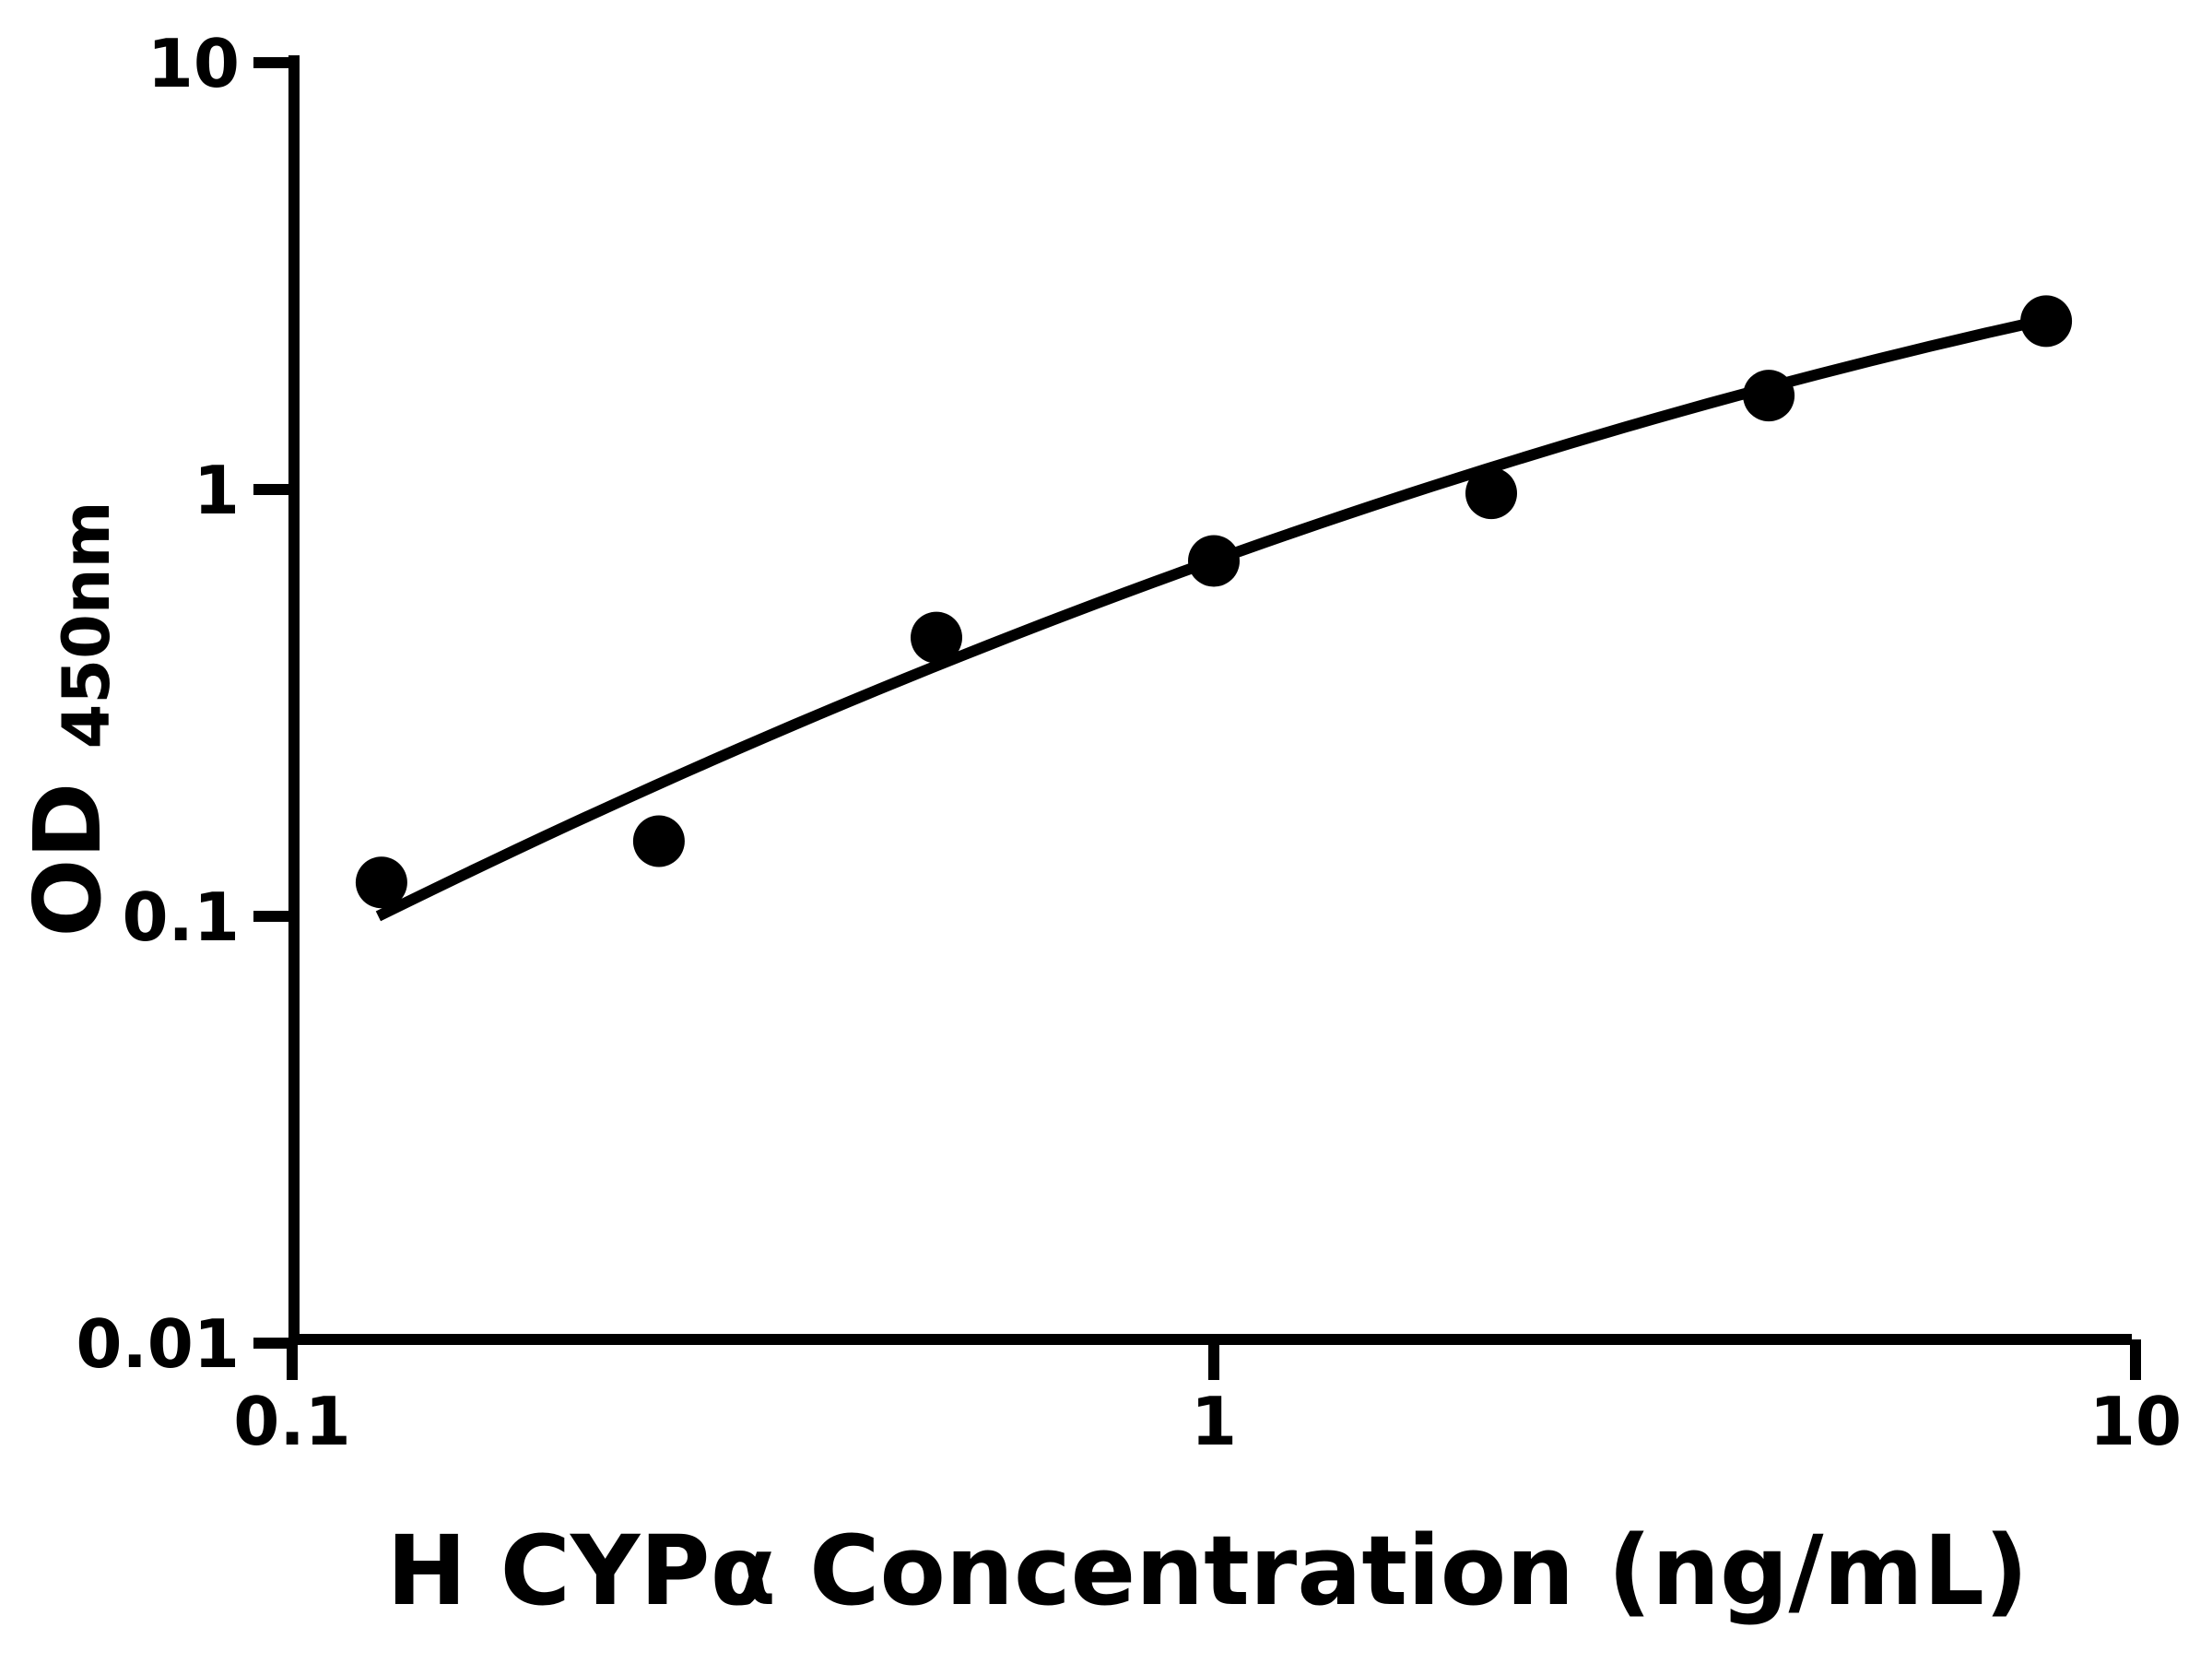 Image resolution: width=2212 pixels, height=1663 pixels. Describe the element at coordinates (181, 917) in the screenshot. I see `y-tick-label: 0.1` at that location.